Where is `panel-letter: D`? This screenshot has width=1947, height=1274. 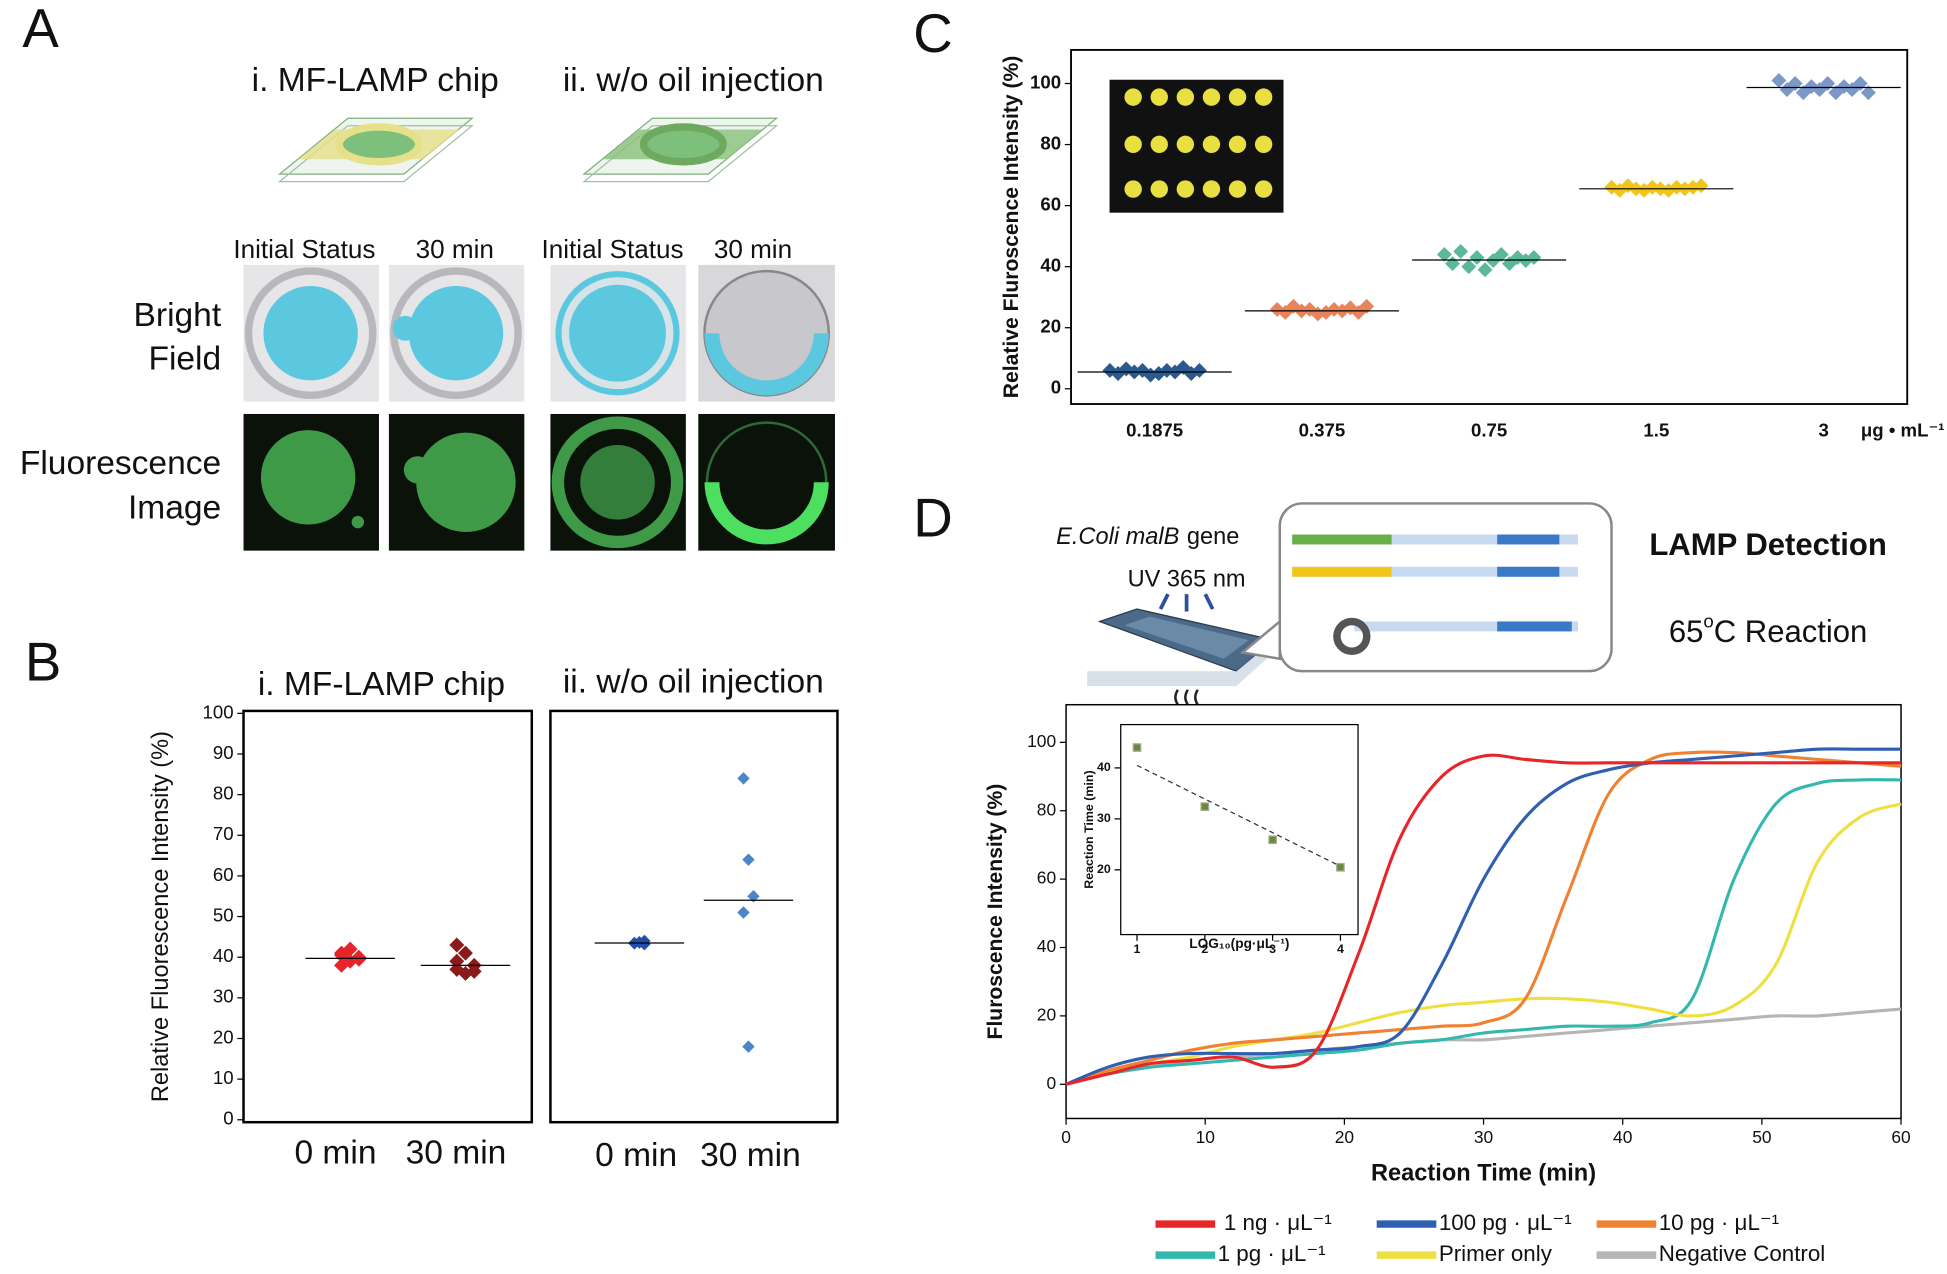
panel-letter: D is located at coordinates (932, 518).